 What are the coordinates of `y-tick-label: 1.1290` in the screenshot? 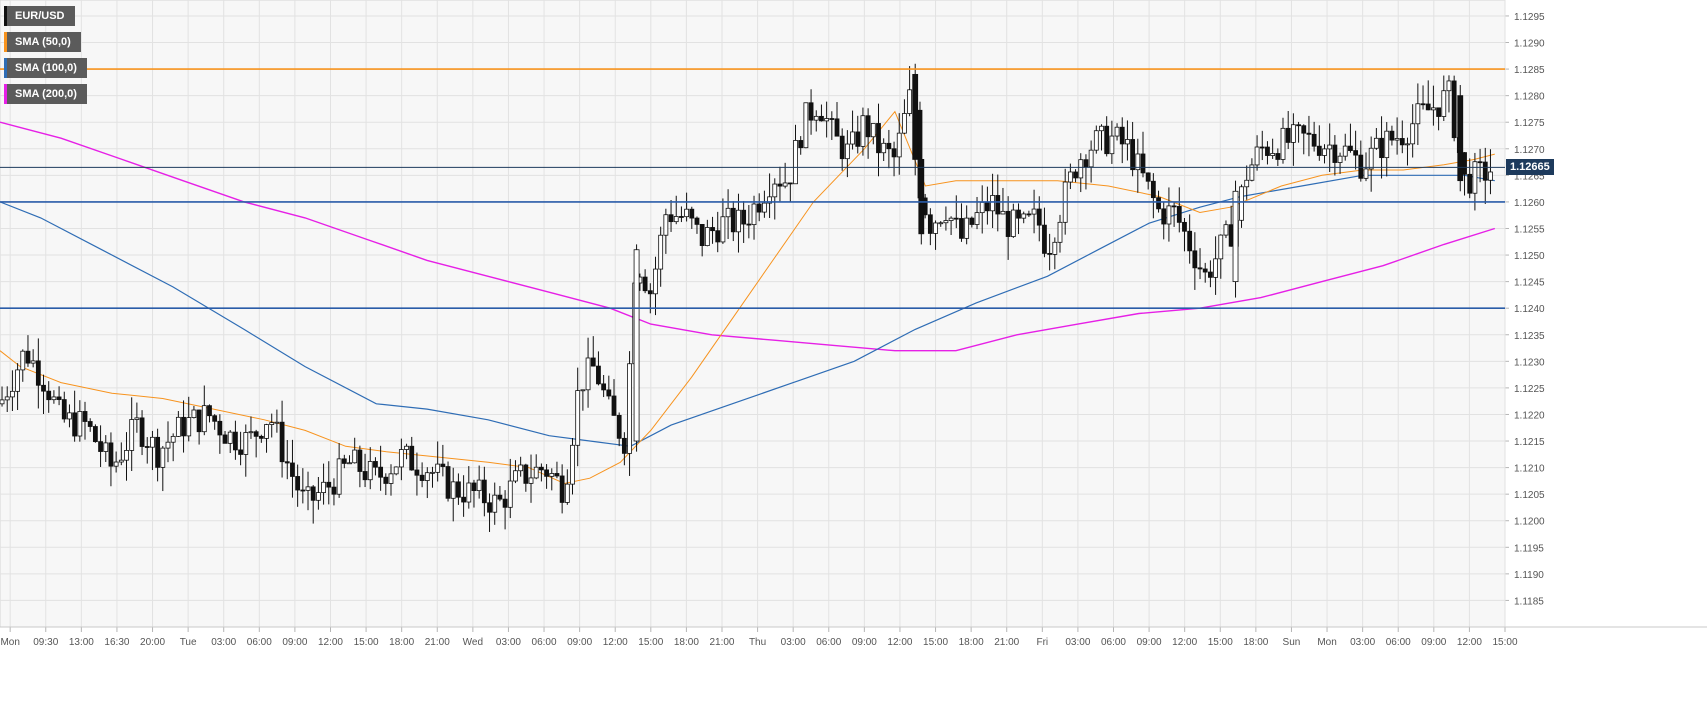 It's located at (1529, 44).